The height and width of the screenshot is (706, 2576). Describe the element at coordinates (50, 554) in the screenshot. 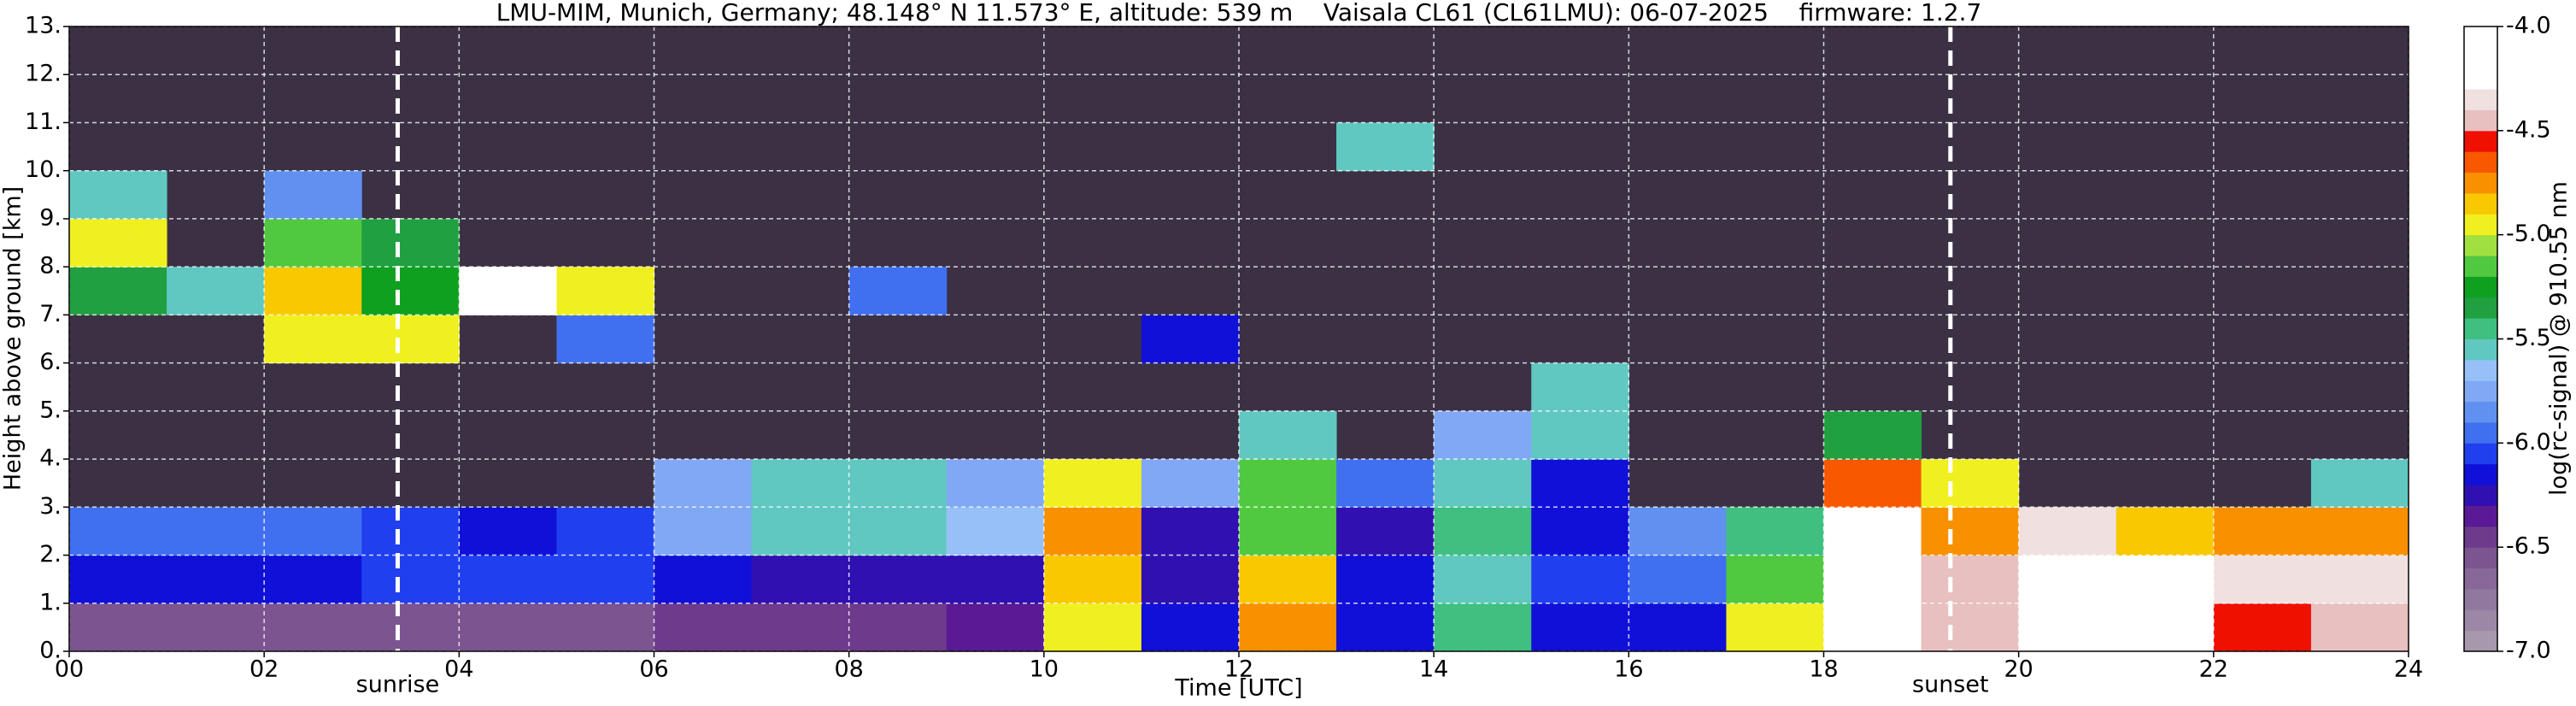

I see `y-tick-label: 2.` at that location.